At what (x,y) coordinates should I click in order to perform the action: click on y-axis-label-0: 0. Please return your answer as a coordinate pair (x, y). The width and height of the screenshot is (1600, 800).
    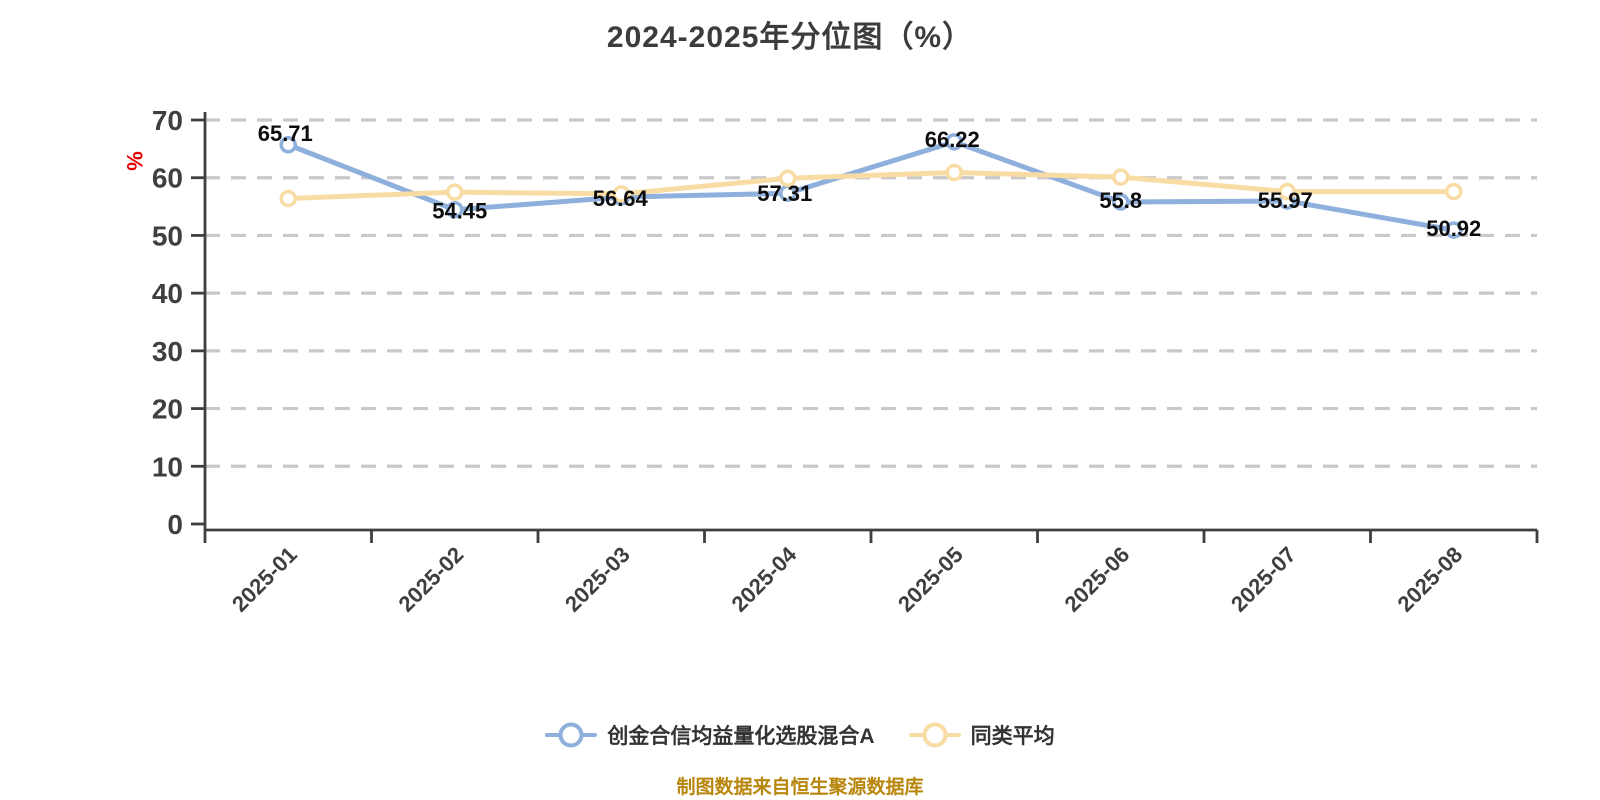
    Looking at the image, I should click on (175, 524).